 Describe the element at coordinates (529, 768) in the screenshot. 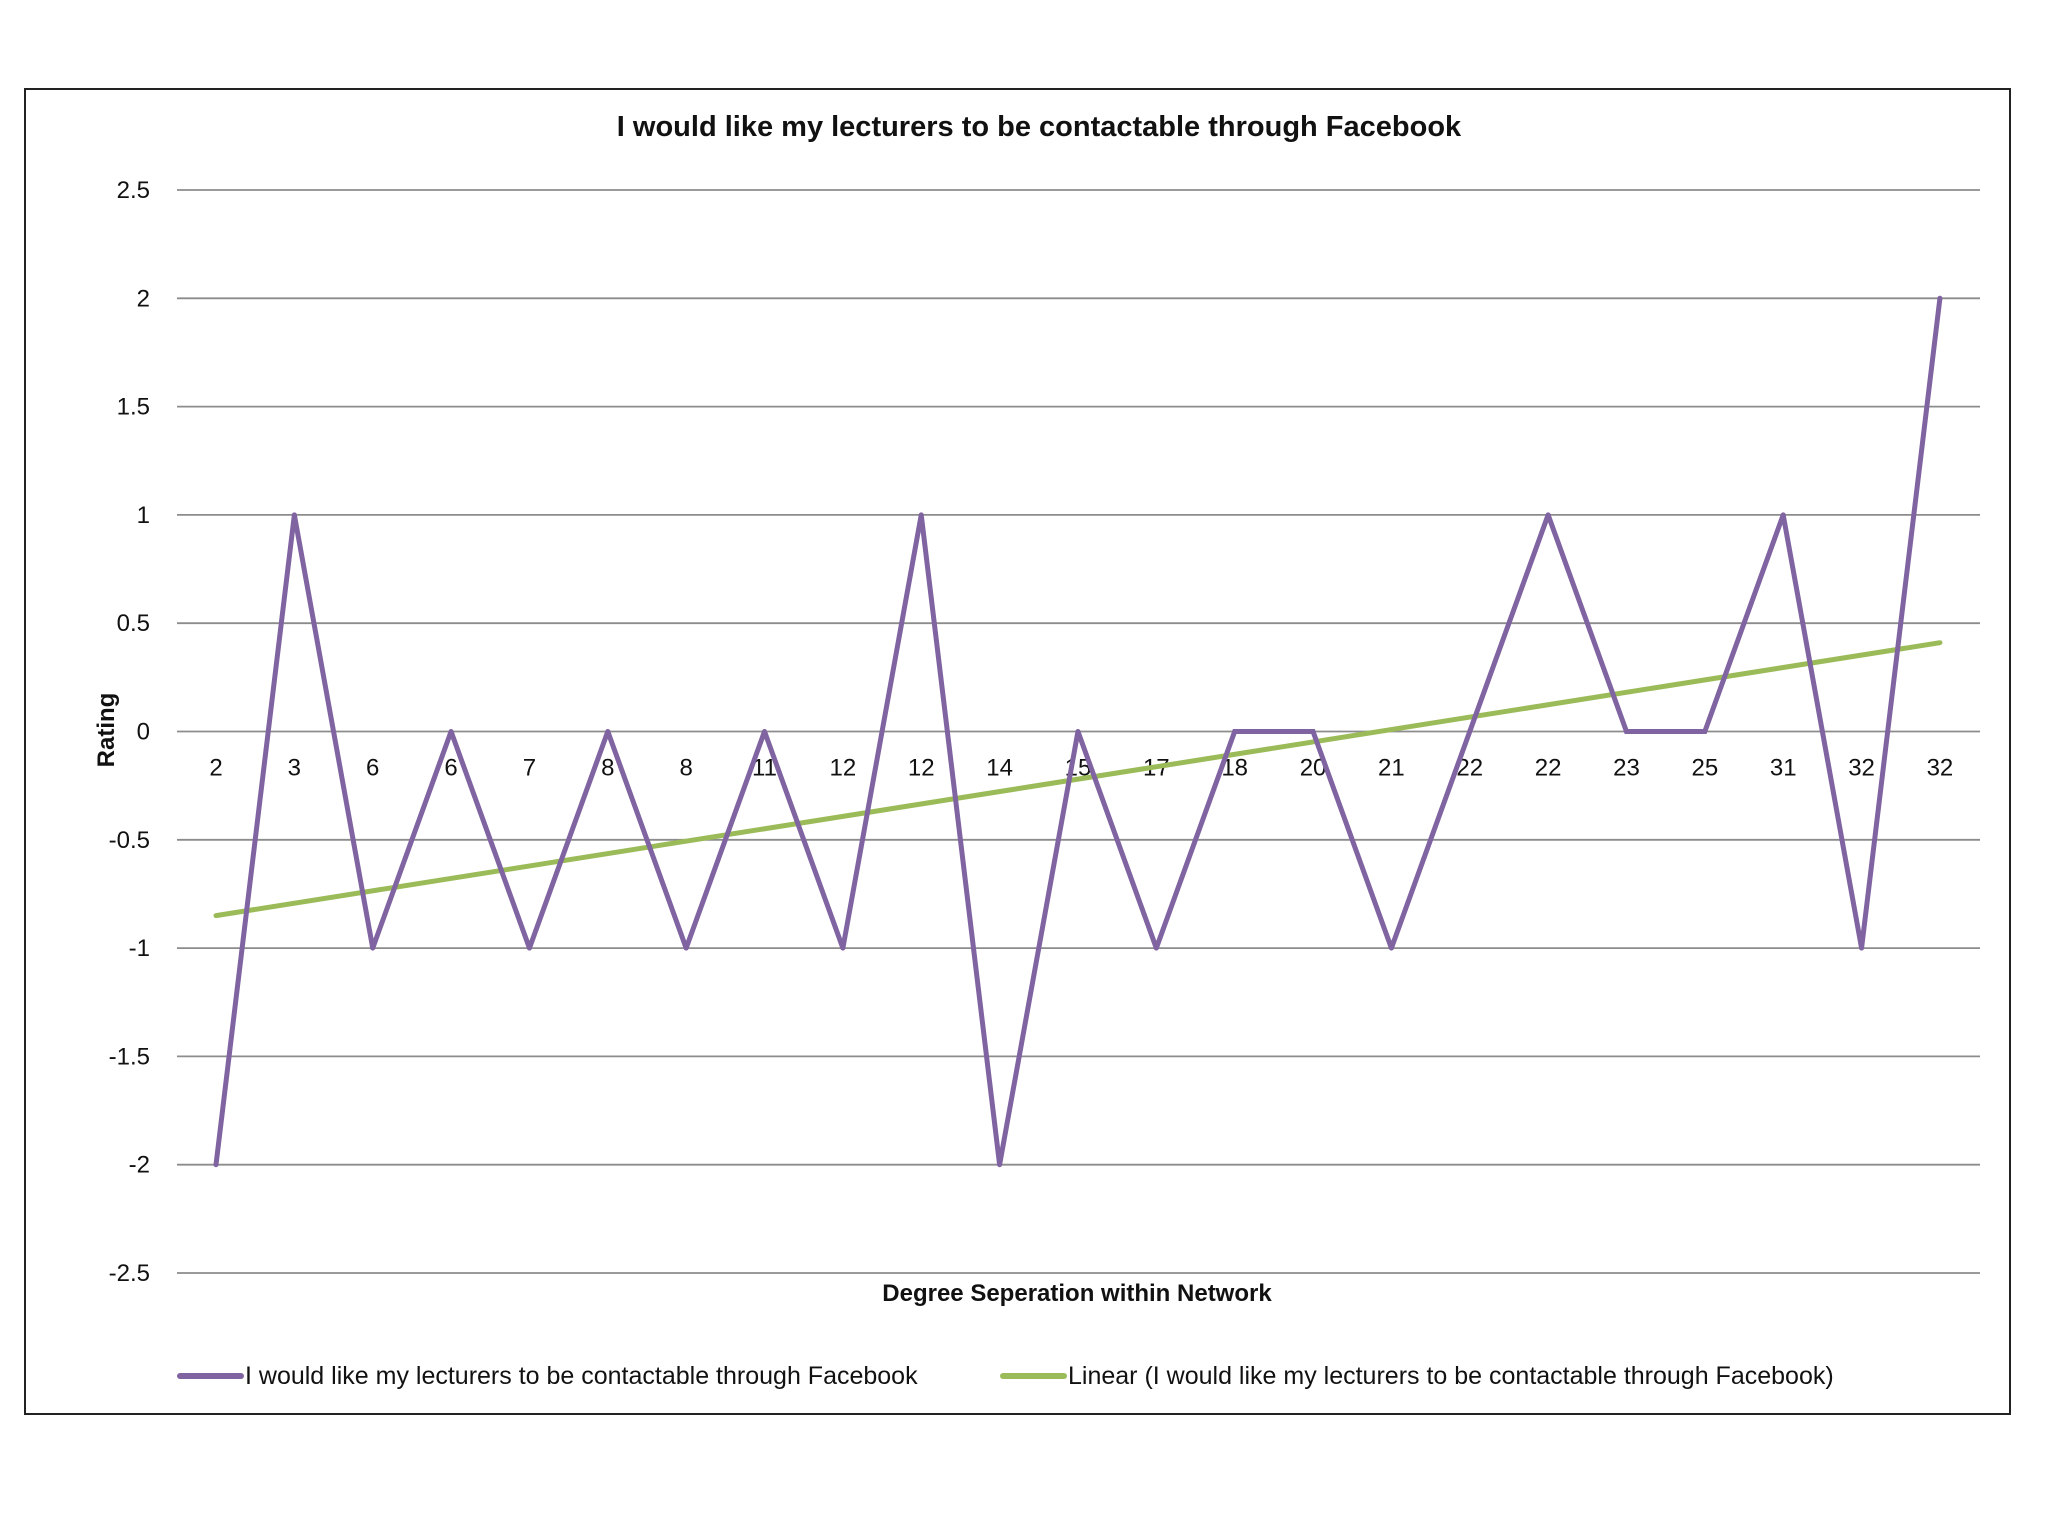

I see `x-tick-label: 7` at that location.